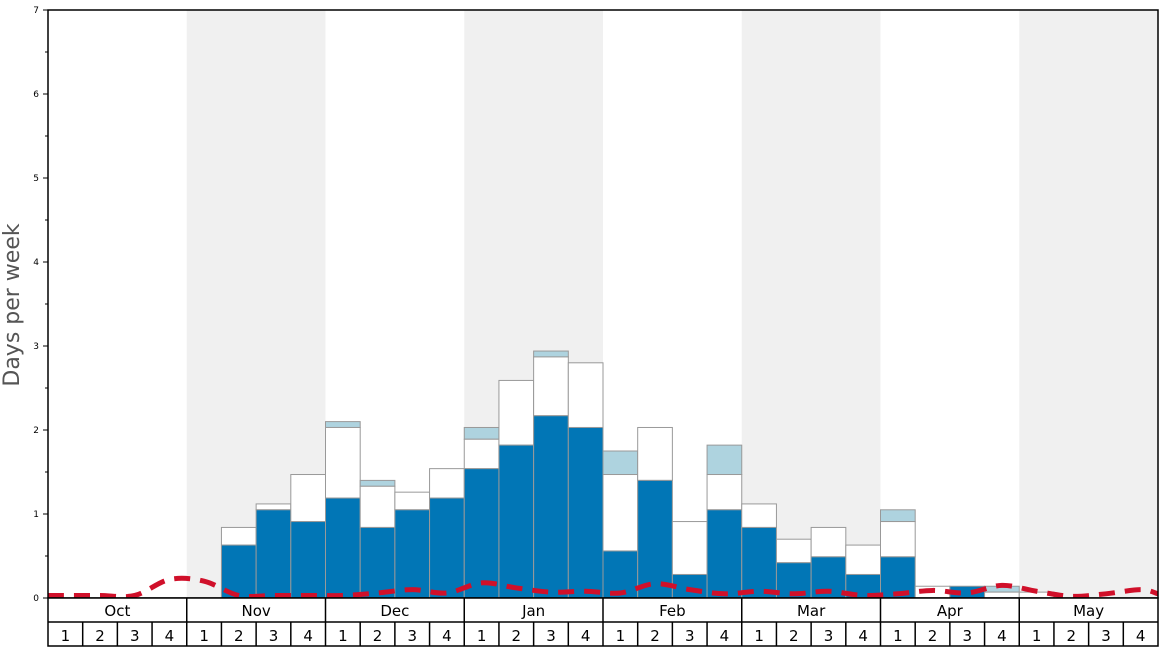  I want to click on month-label-may: May, so click(1088, 611).